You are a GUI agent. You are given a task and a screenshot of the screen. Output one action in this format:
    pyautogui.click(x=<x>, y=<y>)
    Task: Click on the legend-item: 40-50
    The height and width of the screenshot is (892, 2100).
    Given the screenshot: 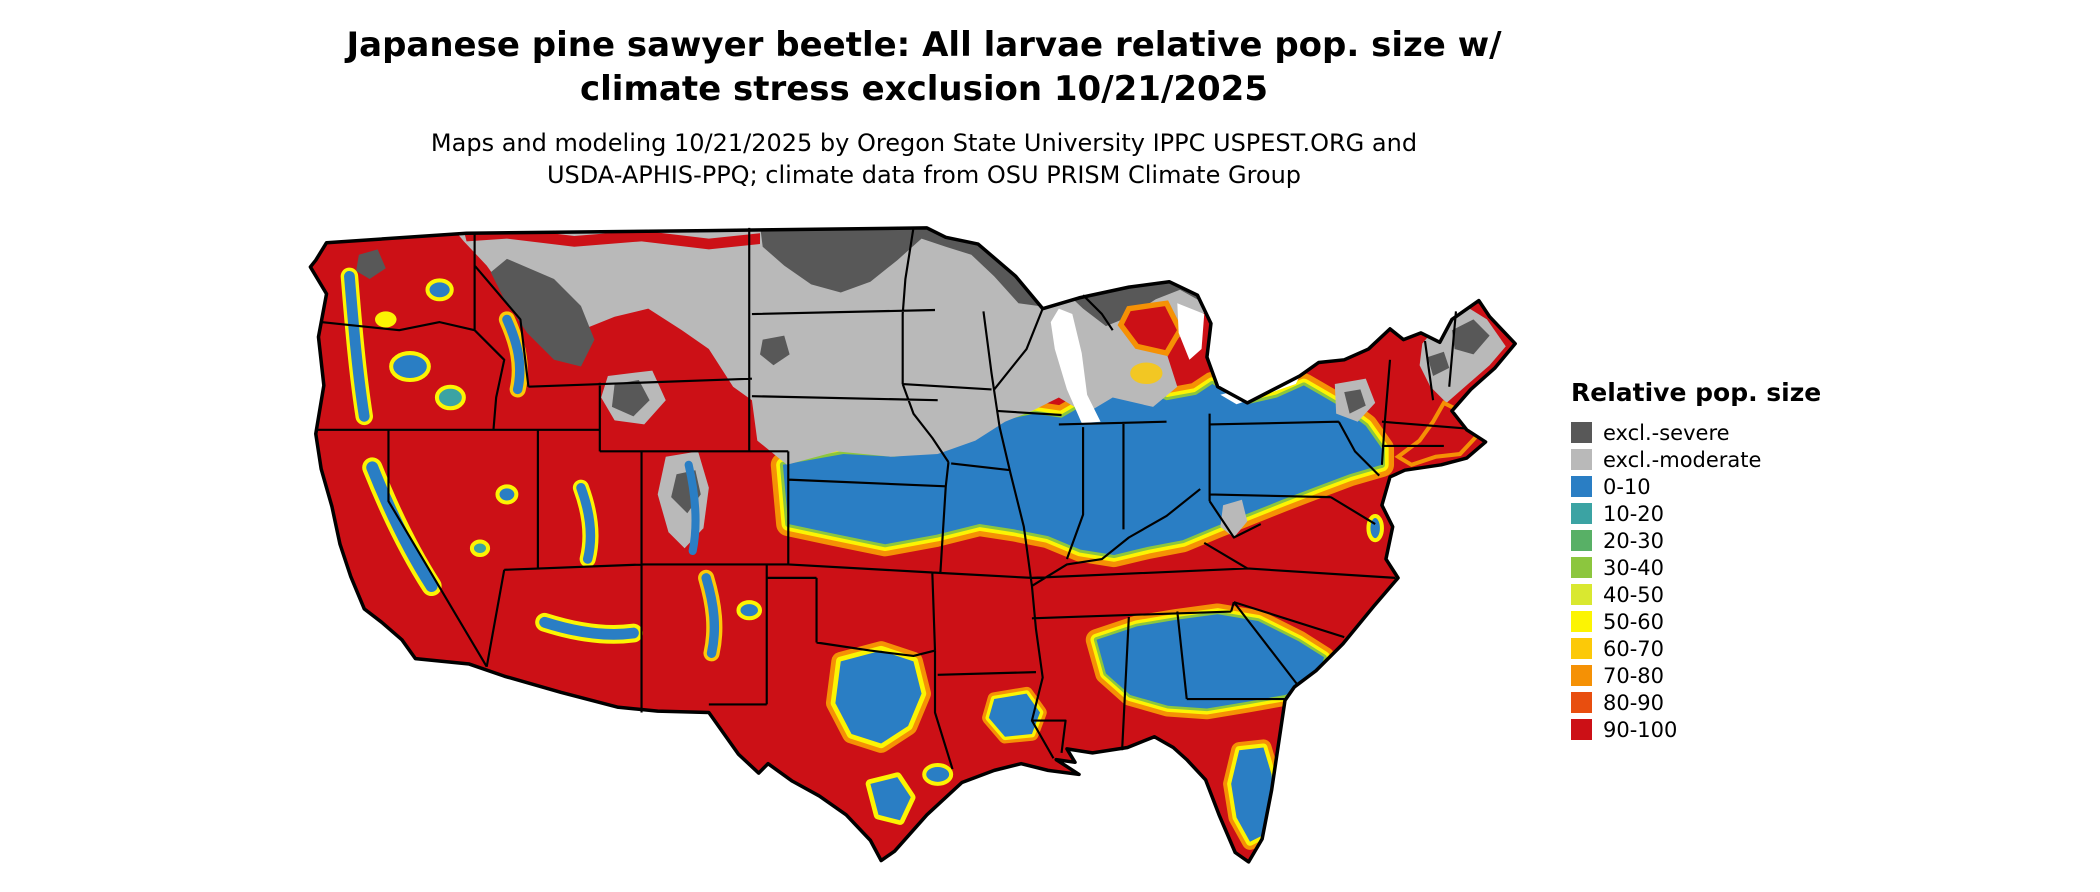 What is the action you would take?
    pyautogui.click(x=1731, y=594)
    